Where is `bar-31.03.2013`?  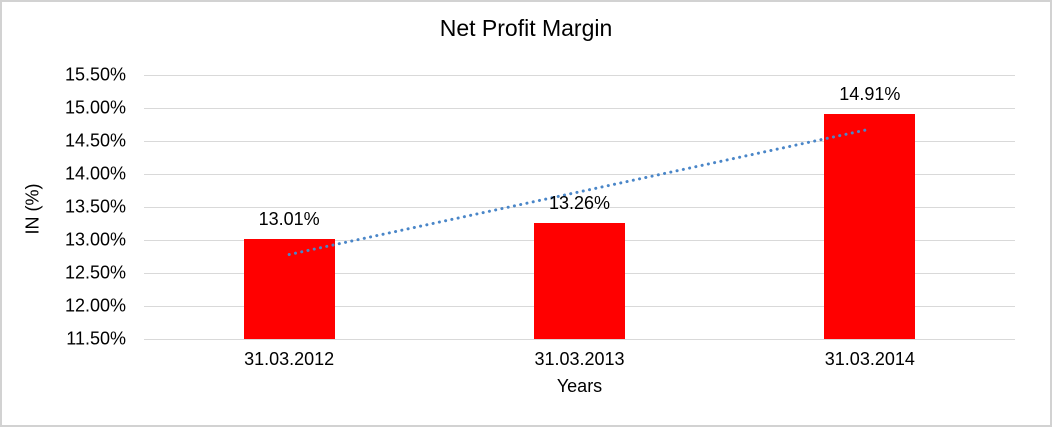 bar-31.03.2013 is located at coordinates (579, 280).